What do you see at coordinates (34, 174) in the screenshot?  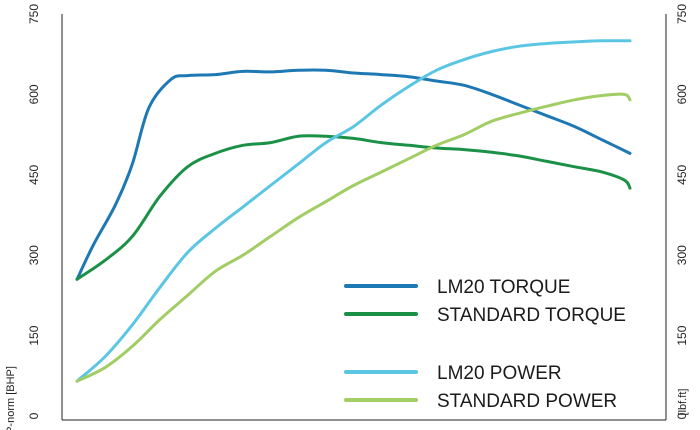 I see `y-tick-label-left: 450` at bounding box center [34, 174].